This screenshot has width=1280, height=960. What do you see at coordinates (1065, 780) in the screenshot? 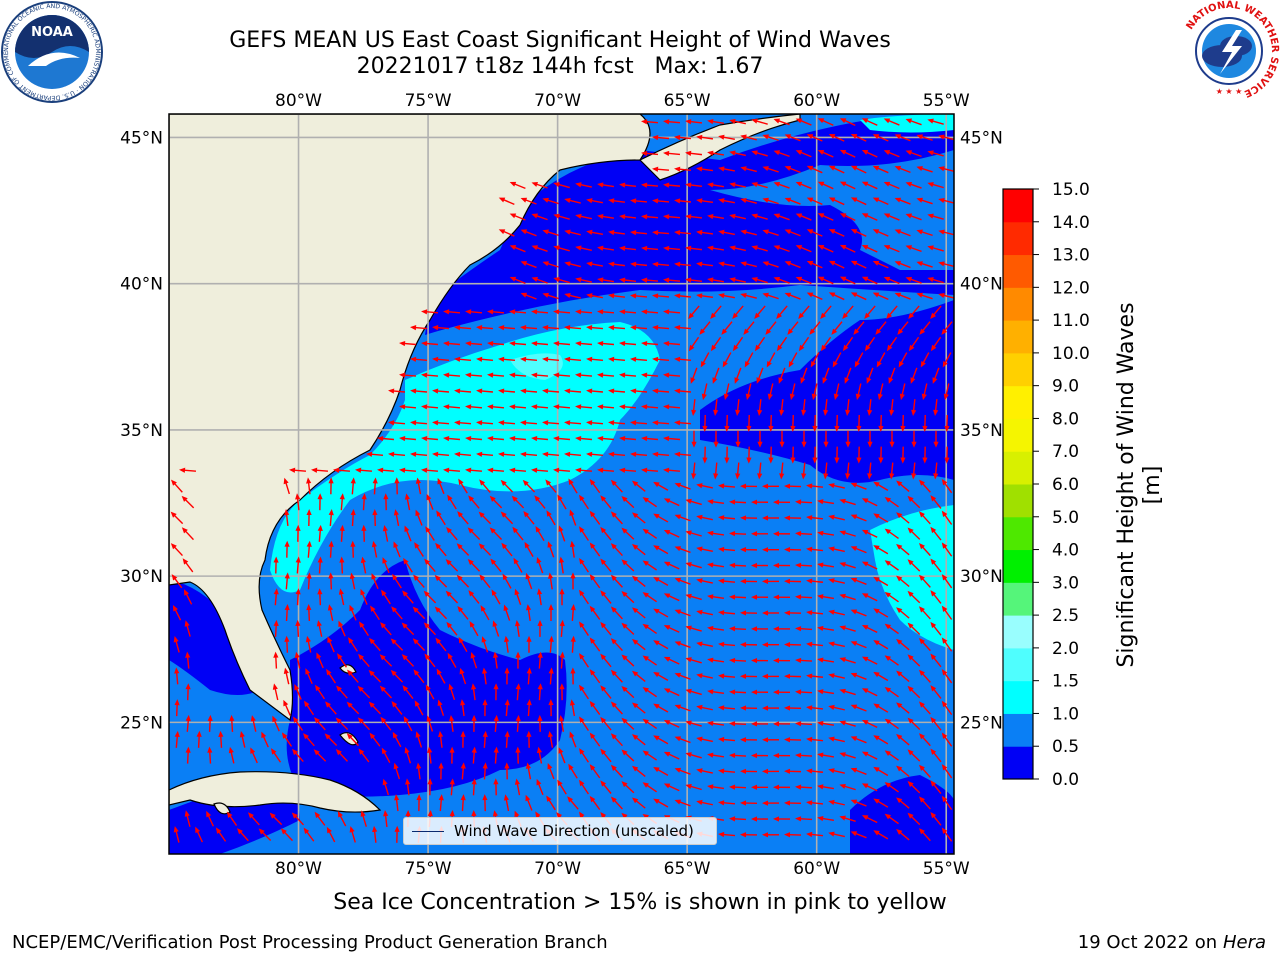
I see `colorbar-tick-label: 0.0` at bounding box center [1065, 780].